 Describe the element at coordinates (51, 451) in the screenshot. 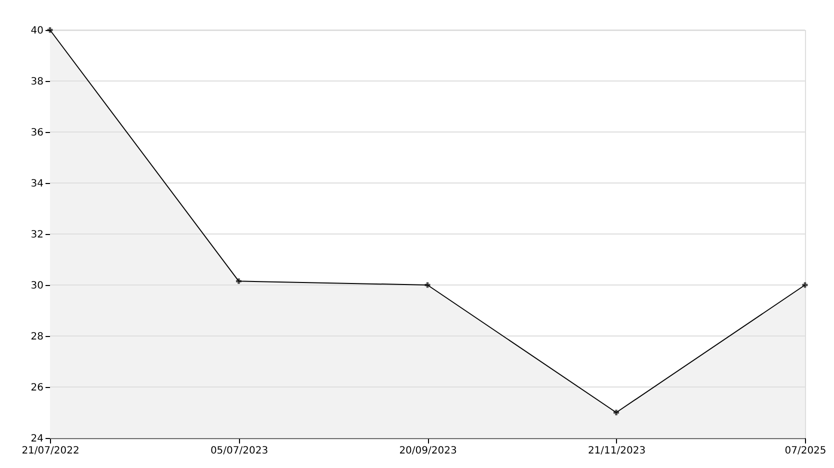

I see `x-tick-label: 21/07/2022` at that location.